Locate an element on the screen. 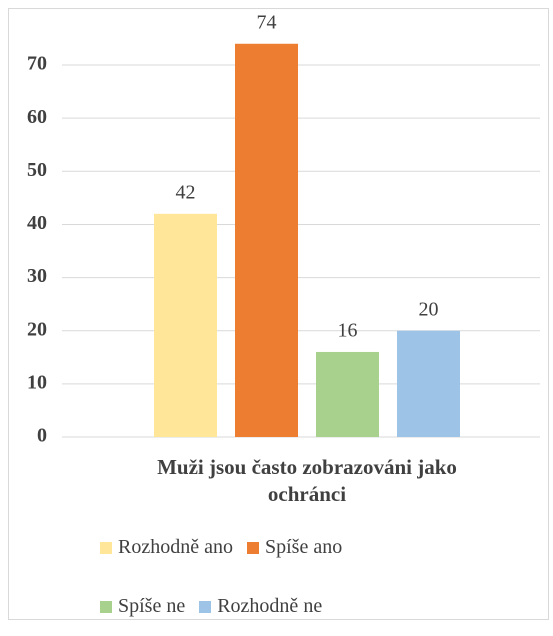 The height and width of the screenshot is (636, 553). legend-item: Spíše ne is located at coordinates (142, 606).